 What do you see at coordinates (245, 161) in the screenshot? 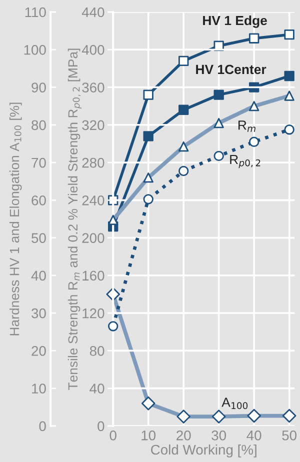
I see `series-label: R$_{p0,2}$` at bounding box center [245, 161].